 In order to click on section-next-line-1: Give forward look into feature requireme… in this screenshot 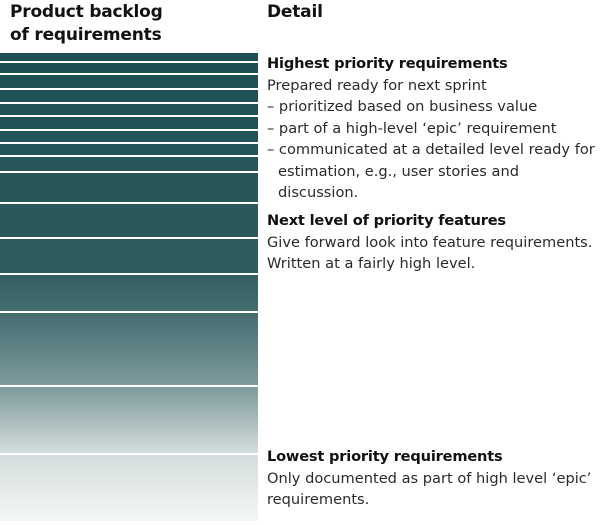, I will do `click(430, 242)`.